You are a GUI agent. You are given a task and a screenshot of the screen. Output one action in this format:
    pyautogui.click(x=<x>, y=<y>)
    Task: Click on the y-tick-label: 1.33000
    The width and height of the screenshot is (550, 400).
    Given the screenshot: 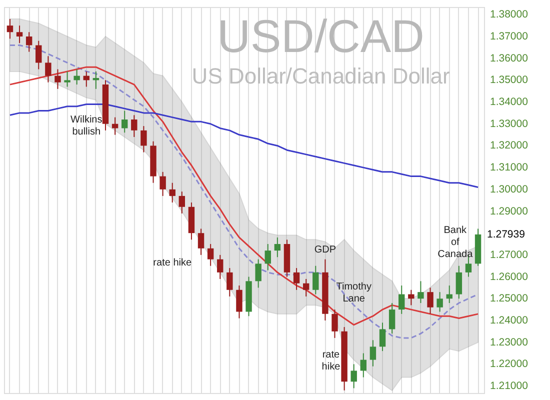 What is the action you would take?
    pyautogui.click(x=509, y=124)
    